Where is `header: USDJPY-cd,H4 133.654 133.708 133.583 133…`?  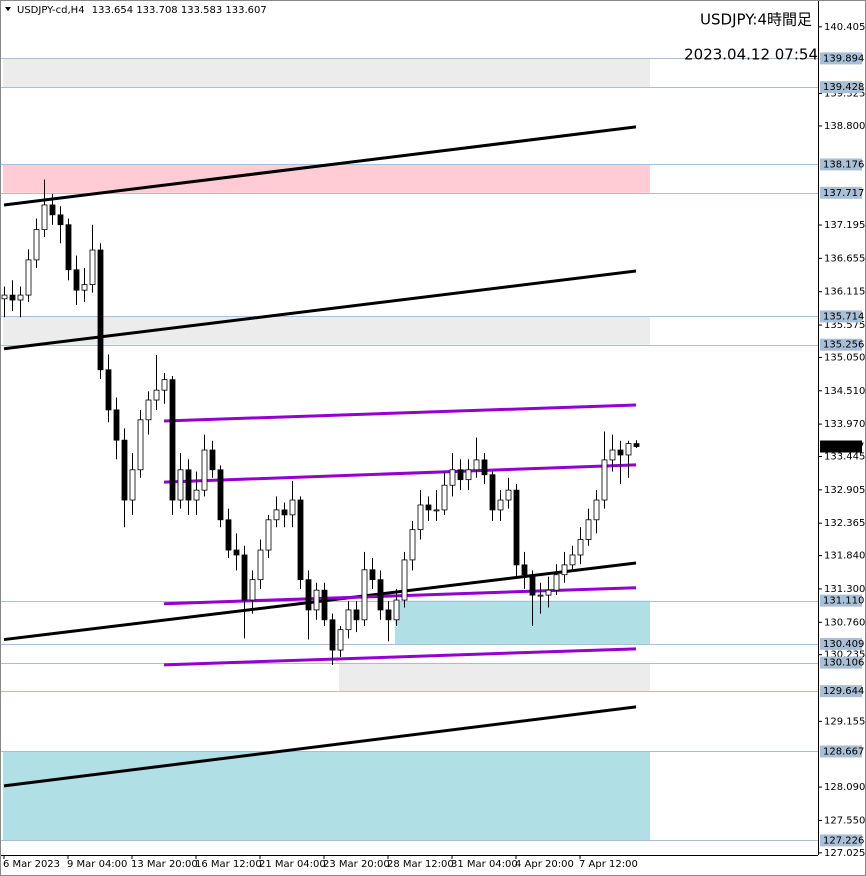
header: USDJPY-cd,H4 133.654 133.708 133.583 133… is located at coordinates (142, 10).